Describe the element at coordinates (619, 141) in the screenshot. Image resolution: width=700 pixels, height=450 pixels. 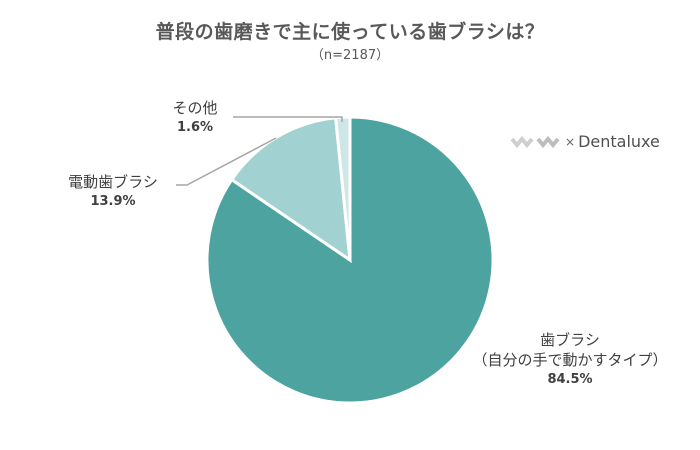
I see `logo-brand: Dentaluxe` at that location.